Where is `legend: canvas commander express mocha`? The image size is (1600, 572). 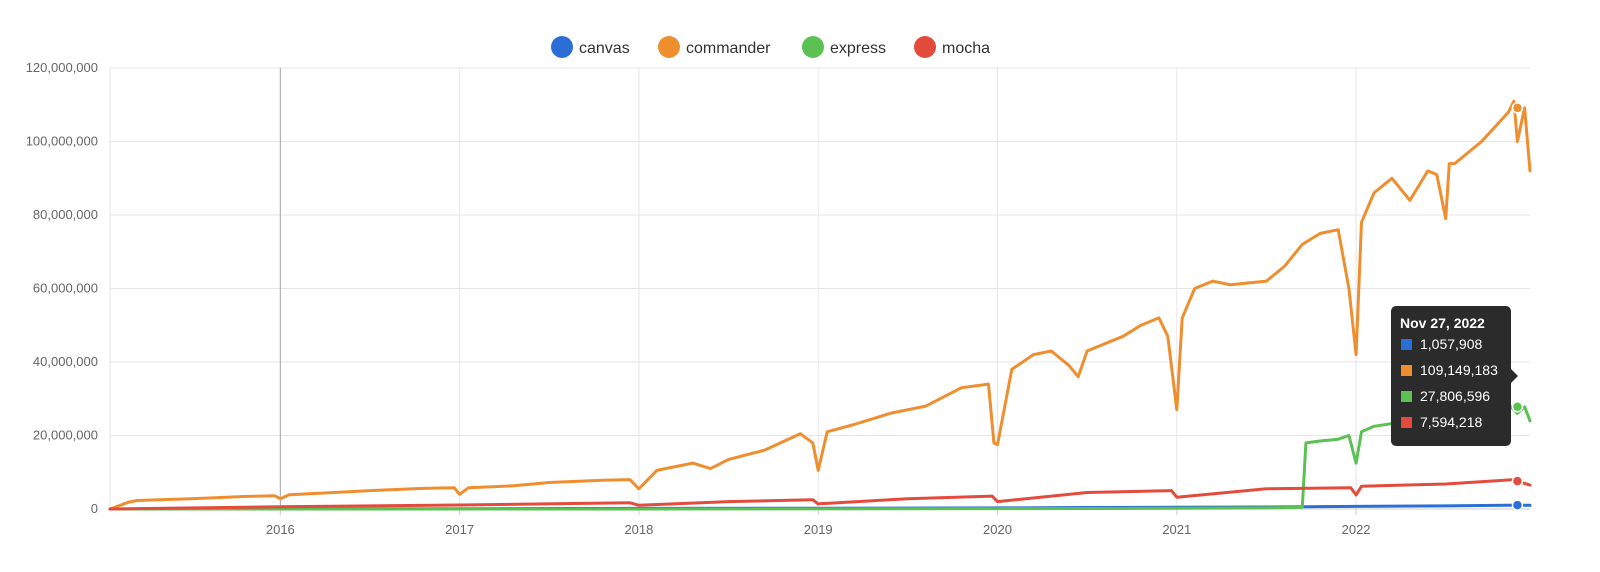 legend: canvas commander express mocha is located at coordinates (770, 47).